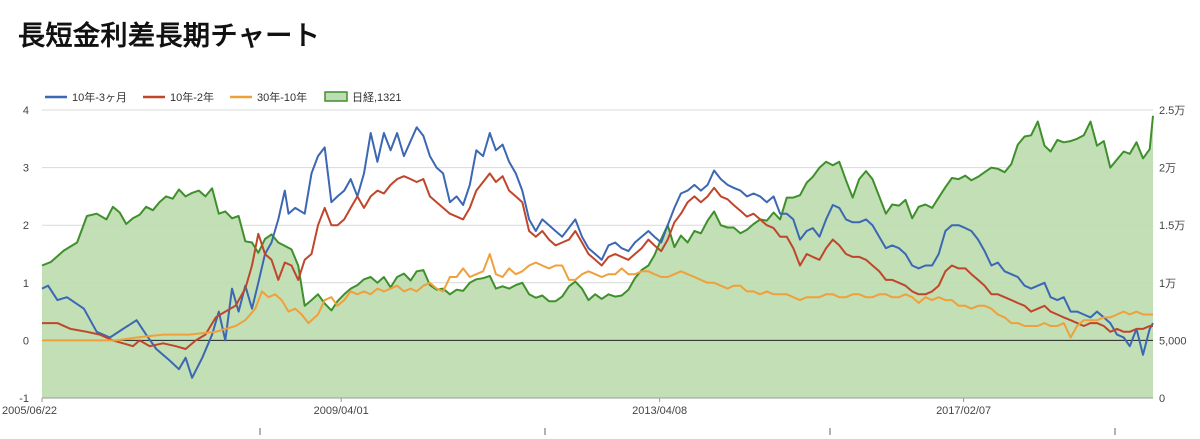 The image size is (1200, 439). I want to click on chart-legend: 10年-3ヶ月 10年-2年 30年-10年 日経,1321, so click(223, 97).